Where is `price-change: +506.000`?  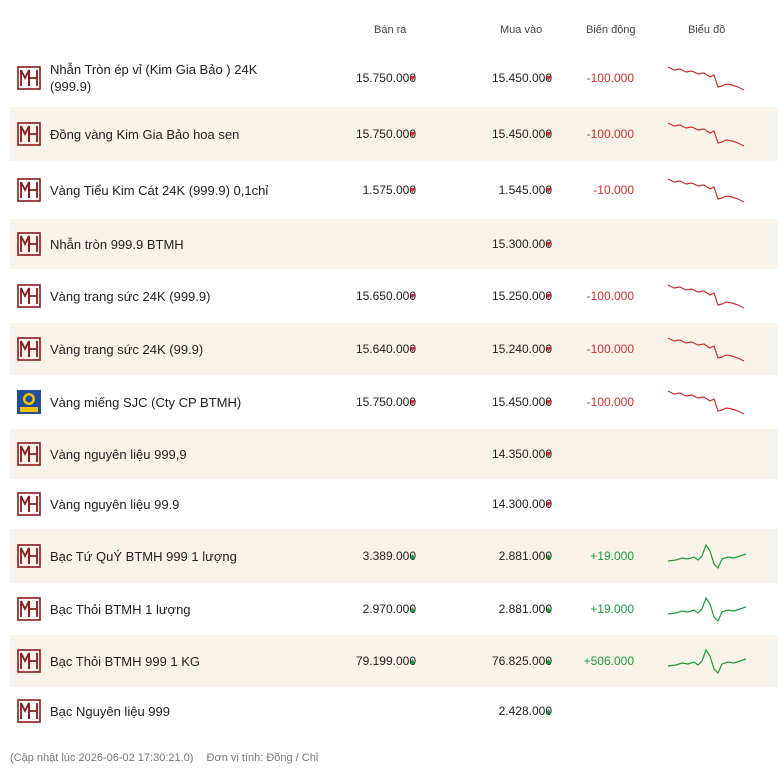 price-change: +506.000 is located at coordinates (608, 661).